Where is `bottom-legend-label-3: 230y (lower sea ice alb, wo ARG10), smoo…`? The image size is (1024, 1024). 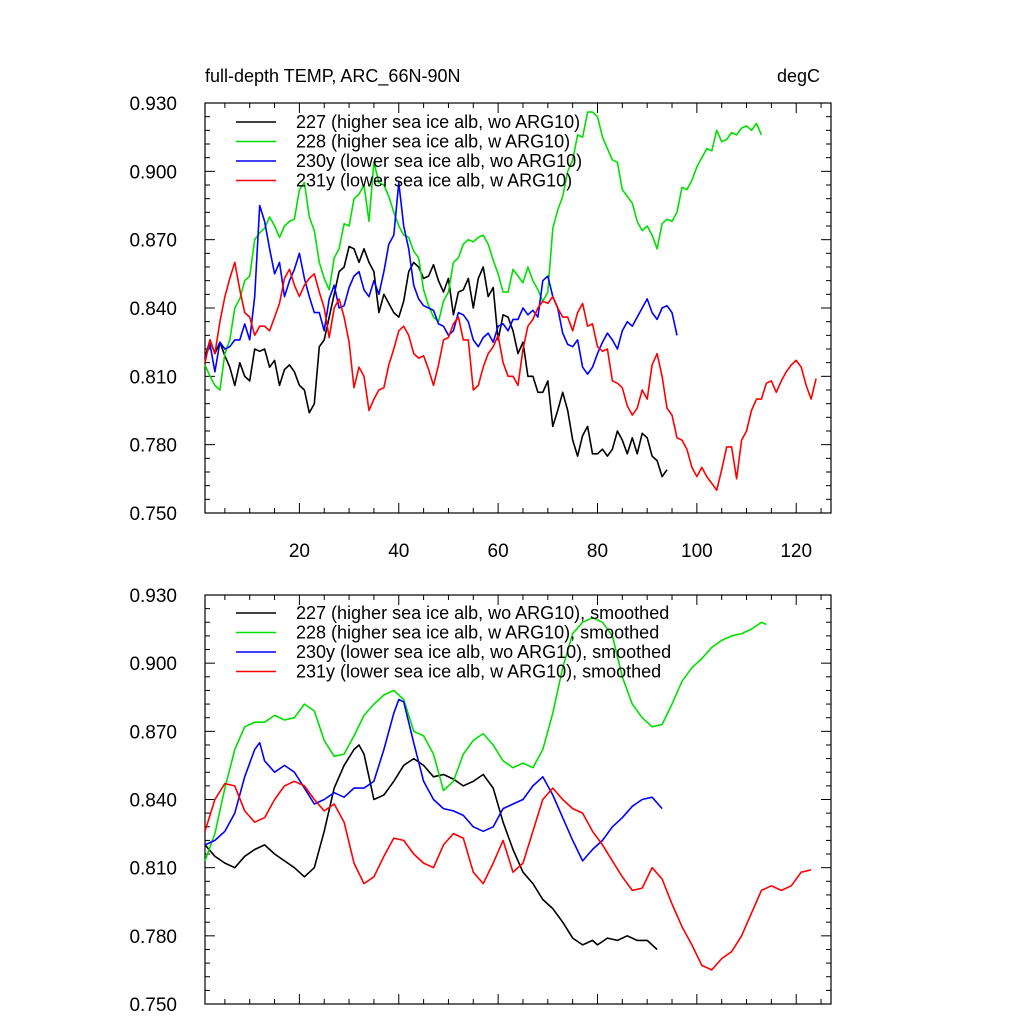 bottom-legend-label-3: 230y (lower sea ice alb, wo ARG10), smoo… is located at coordinates (483, 652).